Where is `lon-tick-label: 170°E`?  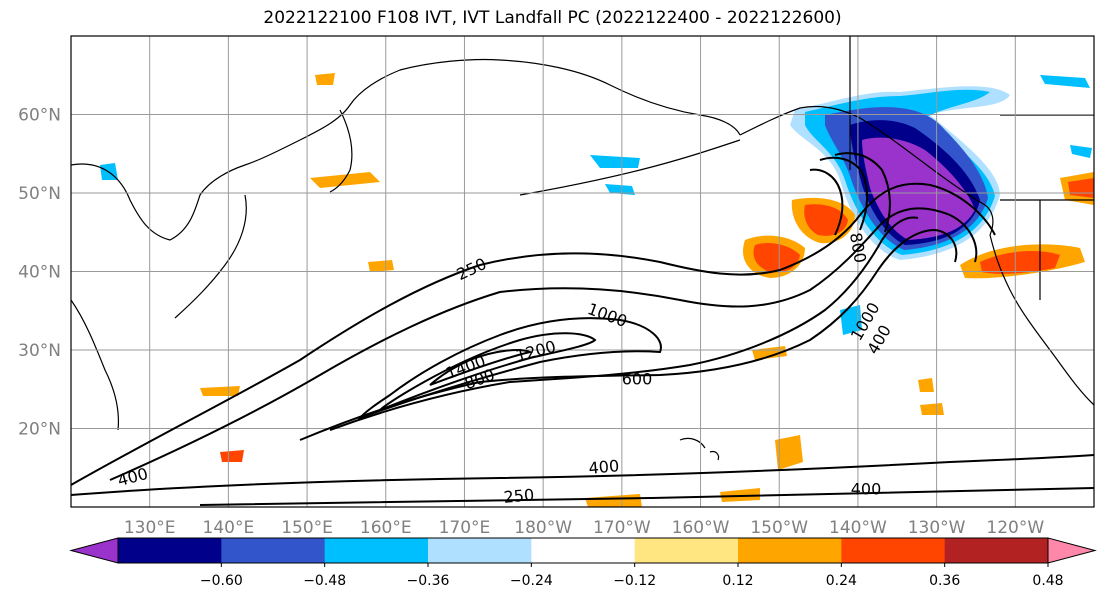
lon-tick-label: 170°E is located at coordinates (465, 528).